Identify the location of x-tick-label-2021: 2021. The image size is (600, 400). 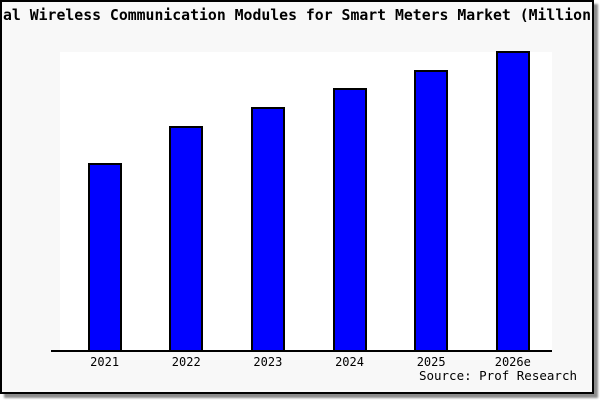
(105, 362).